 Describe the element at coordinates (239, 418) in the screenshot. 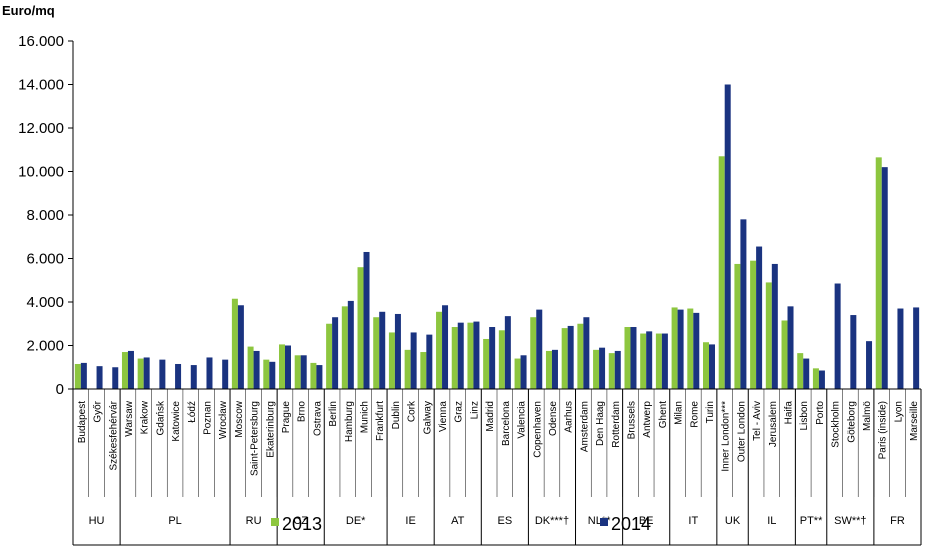

I see `category-label: Moscow` at that location.